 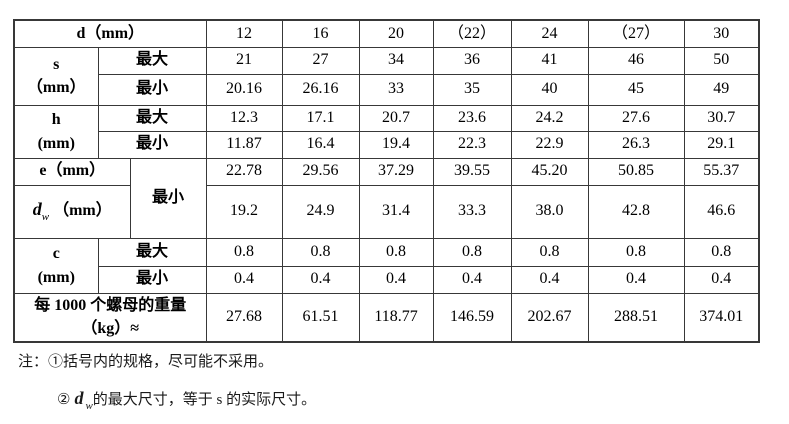 I want to click on row-header-s: s （mm）, so click(x=56, y=76).